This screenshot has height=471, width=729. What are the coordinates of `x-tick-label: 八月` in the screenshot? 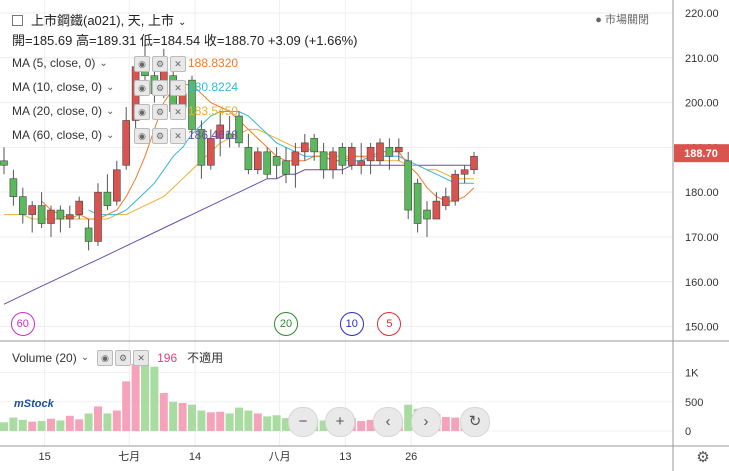 It's located at (280, 457).